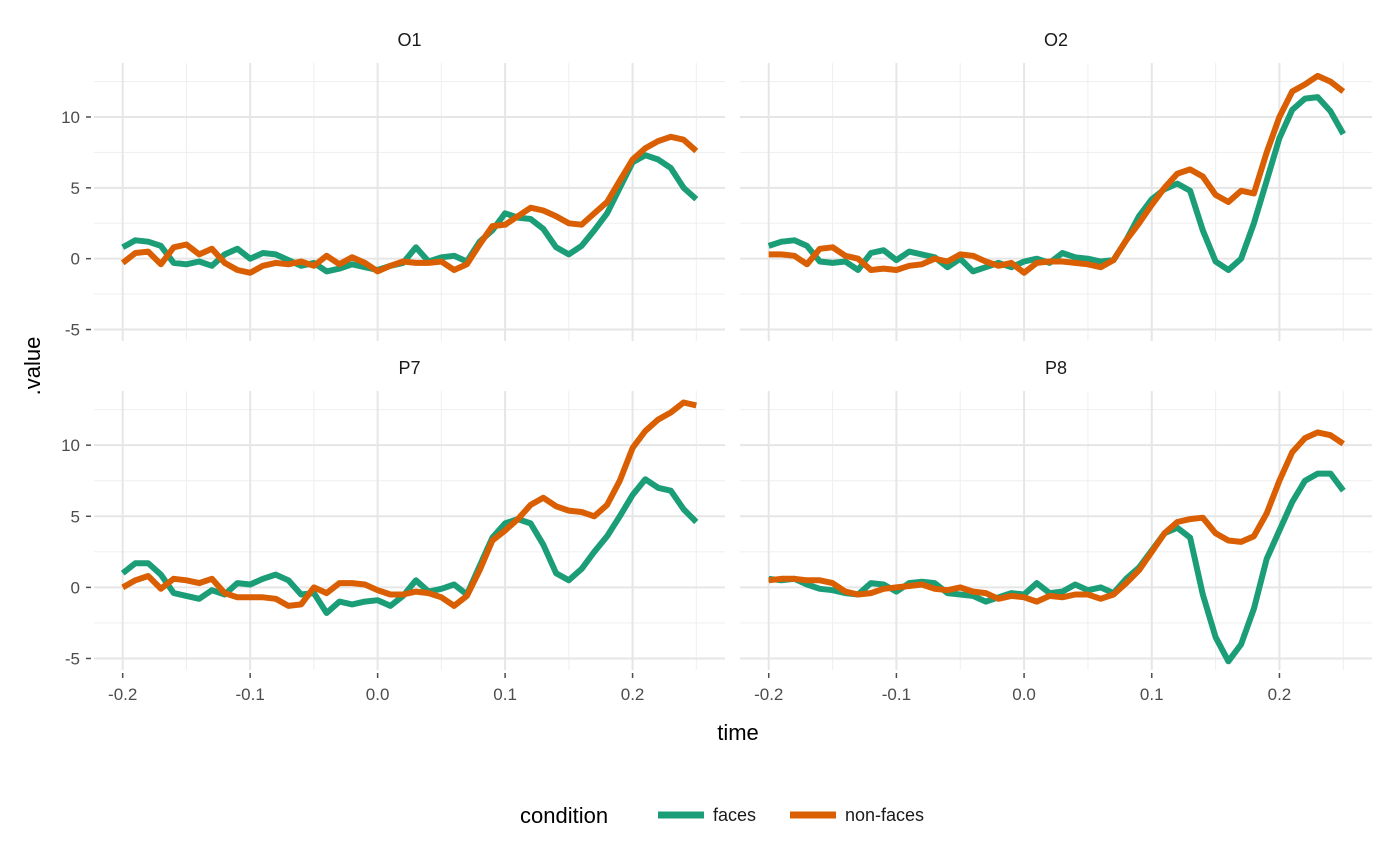 Image resolution: width=1400 pixels, height=866 pixels. I want to click on y-axis-title: .value, so click(32, 366).